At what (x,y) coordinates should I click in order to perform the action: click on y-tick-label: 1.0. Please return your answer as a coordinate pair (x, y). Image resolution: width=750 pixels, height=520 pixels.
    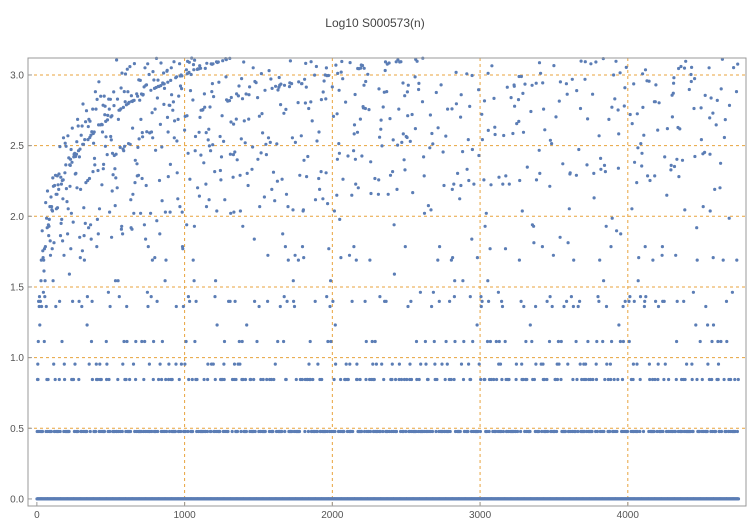
    Looking at the image, I should click on (17, 358).